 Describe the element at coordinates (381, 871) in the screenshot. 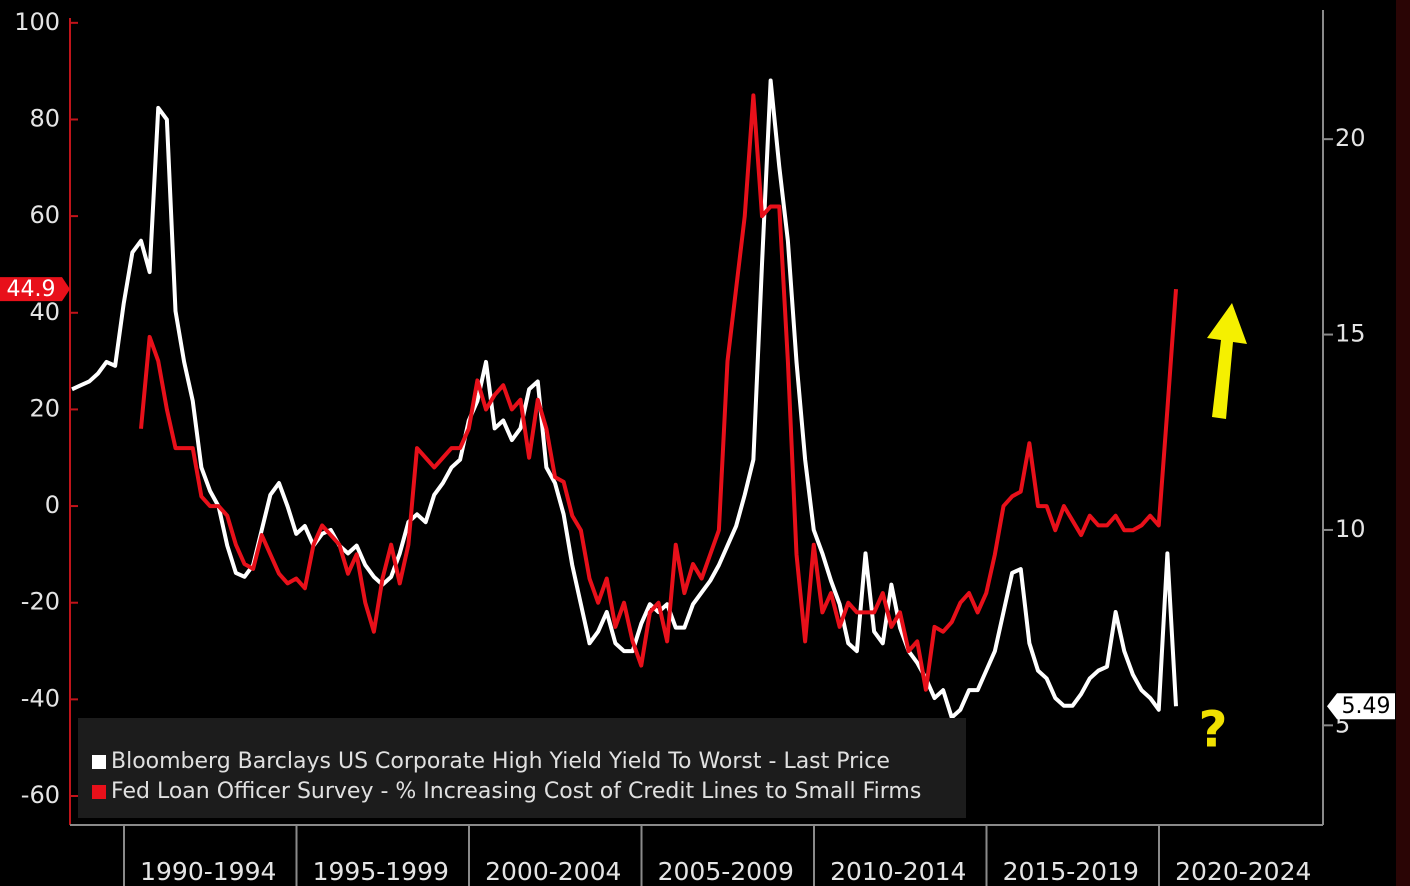

I see `x-tick-label: 1995-1999` at that location.